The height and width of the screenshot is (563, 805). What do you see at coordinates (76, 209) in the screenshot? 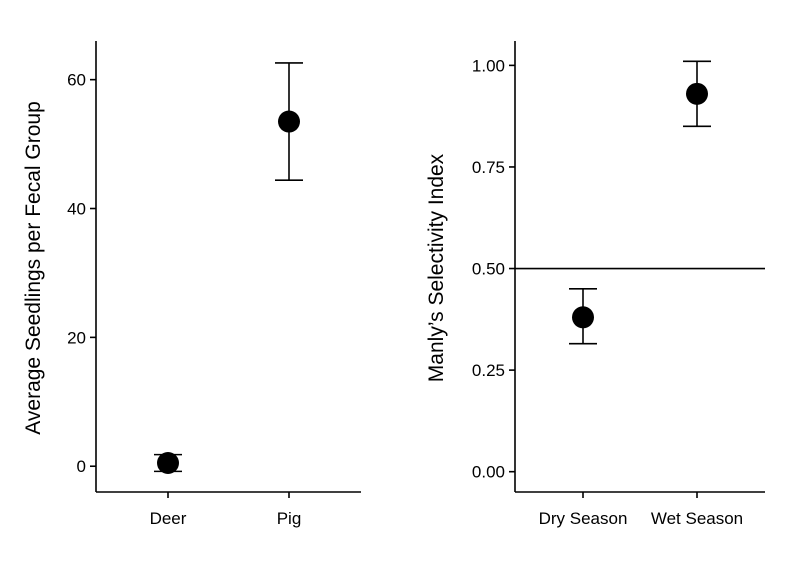
I see `y-tick-label: 40` at bounding box center [76, 209].